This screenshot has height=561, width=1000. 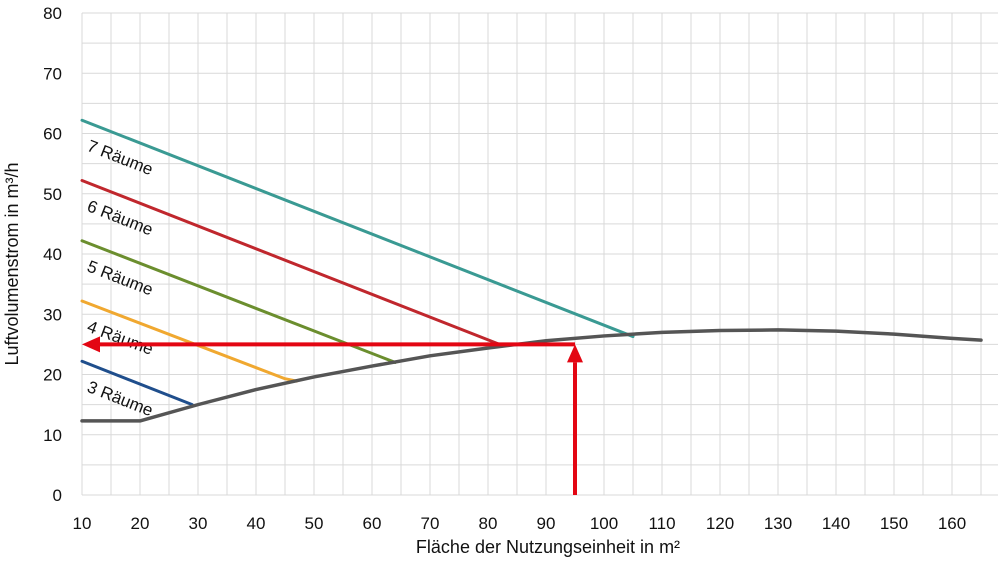 What do you see at coordinates (52, 375) in the screenshot?
I see `y-tick-label: 20` at bounding box center [52, 375].